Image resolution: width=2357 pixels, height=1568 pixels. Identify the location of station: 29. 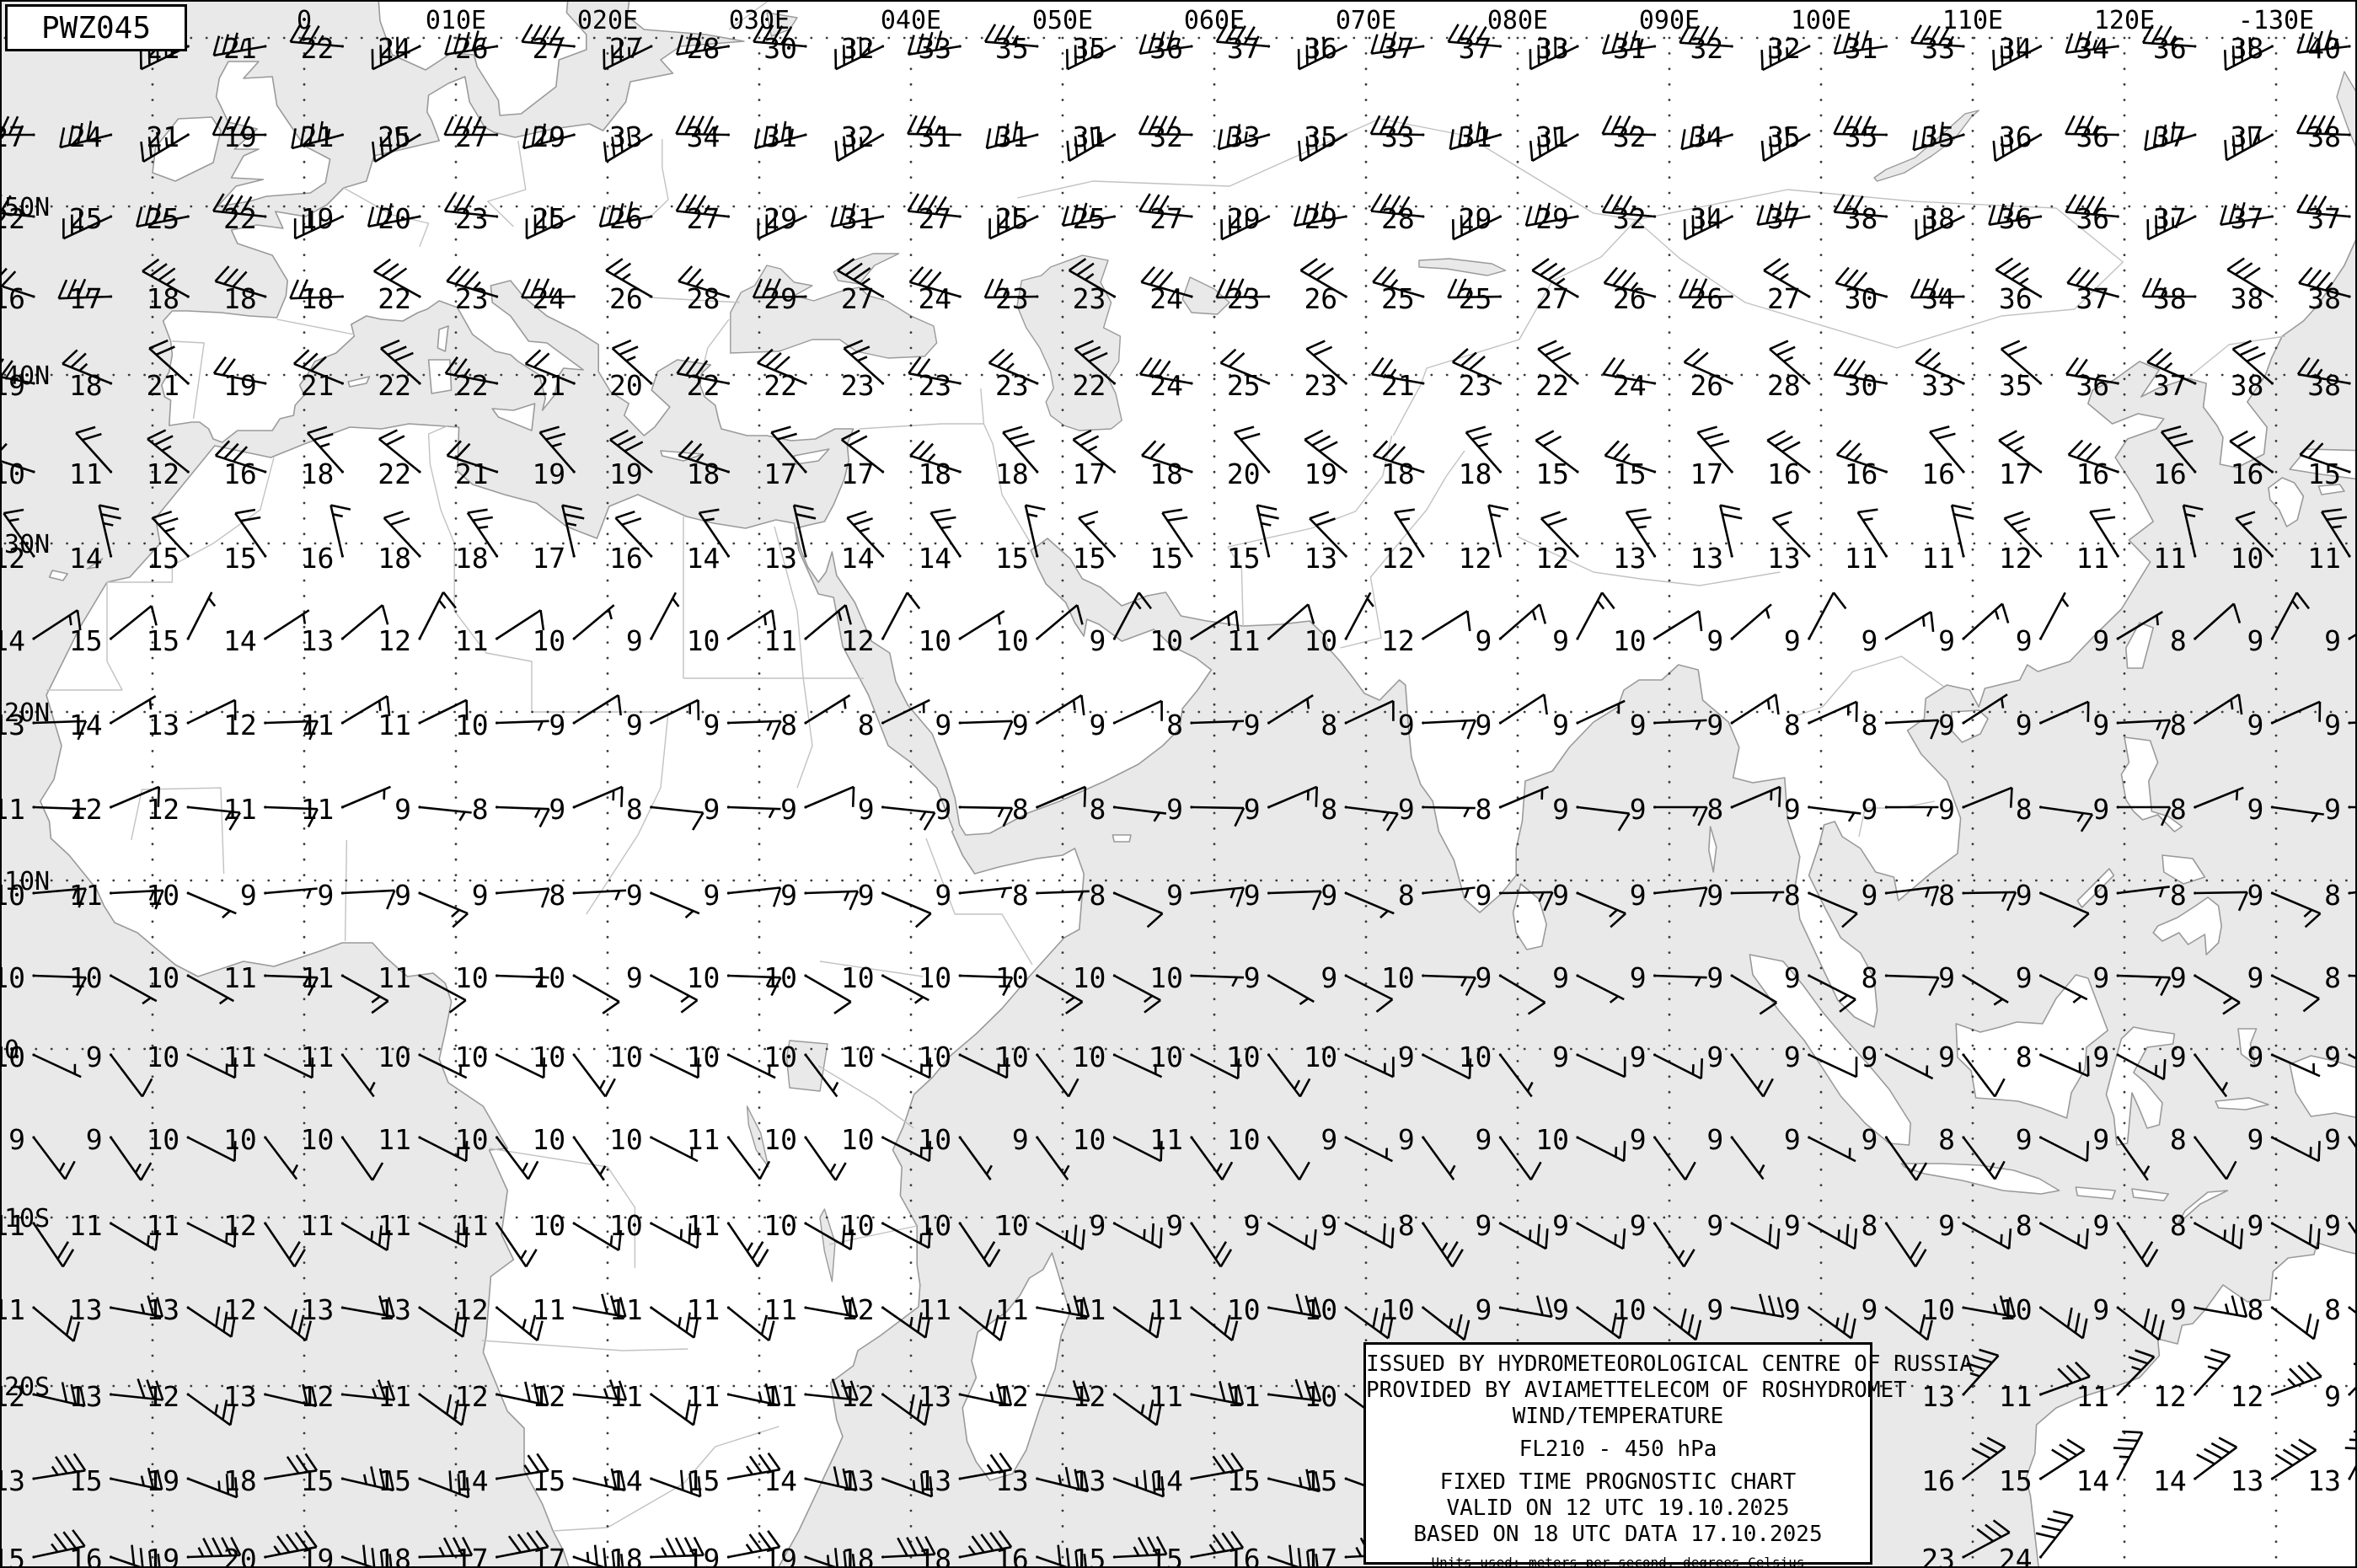
(549, 136).